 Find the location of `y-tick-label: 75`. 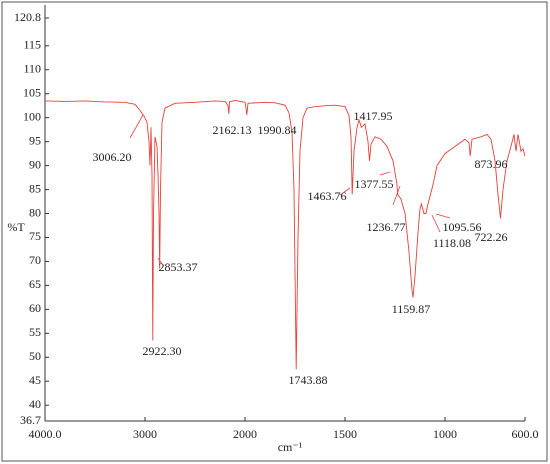

y-tick-label: 75 is located at coordinates (35, 236).